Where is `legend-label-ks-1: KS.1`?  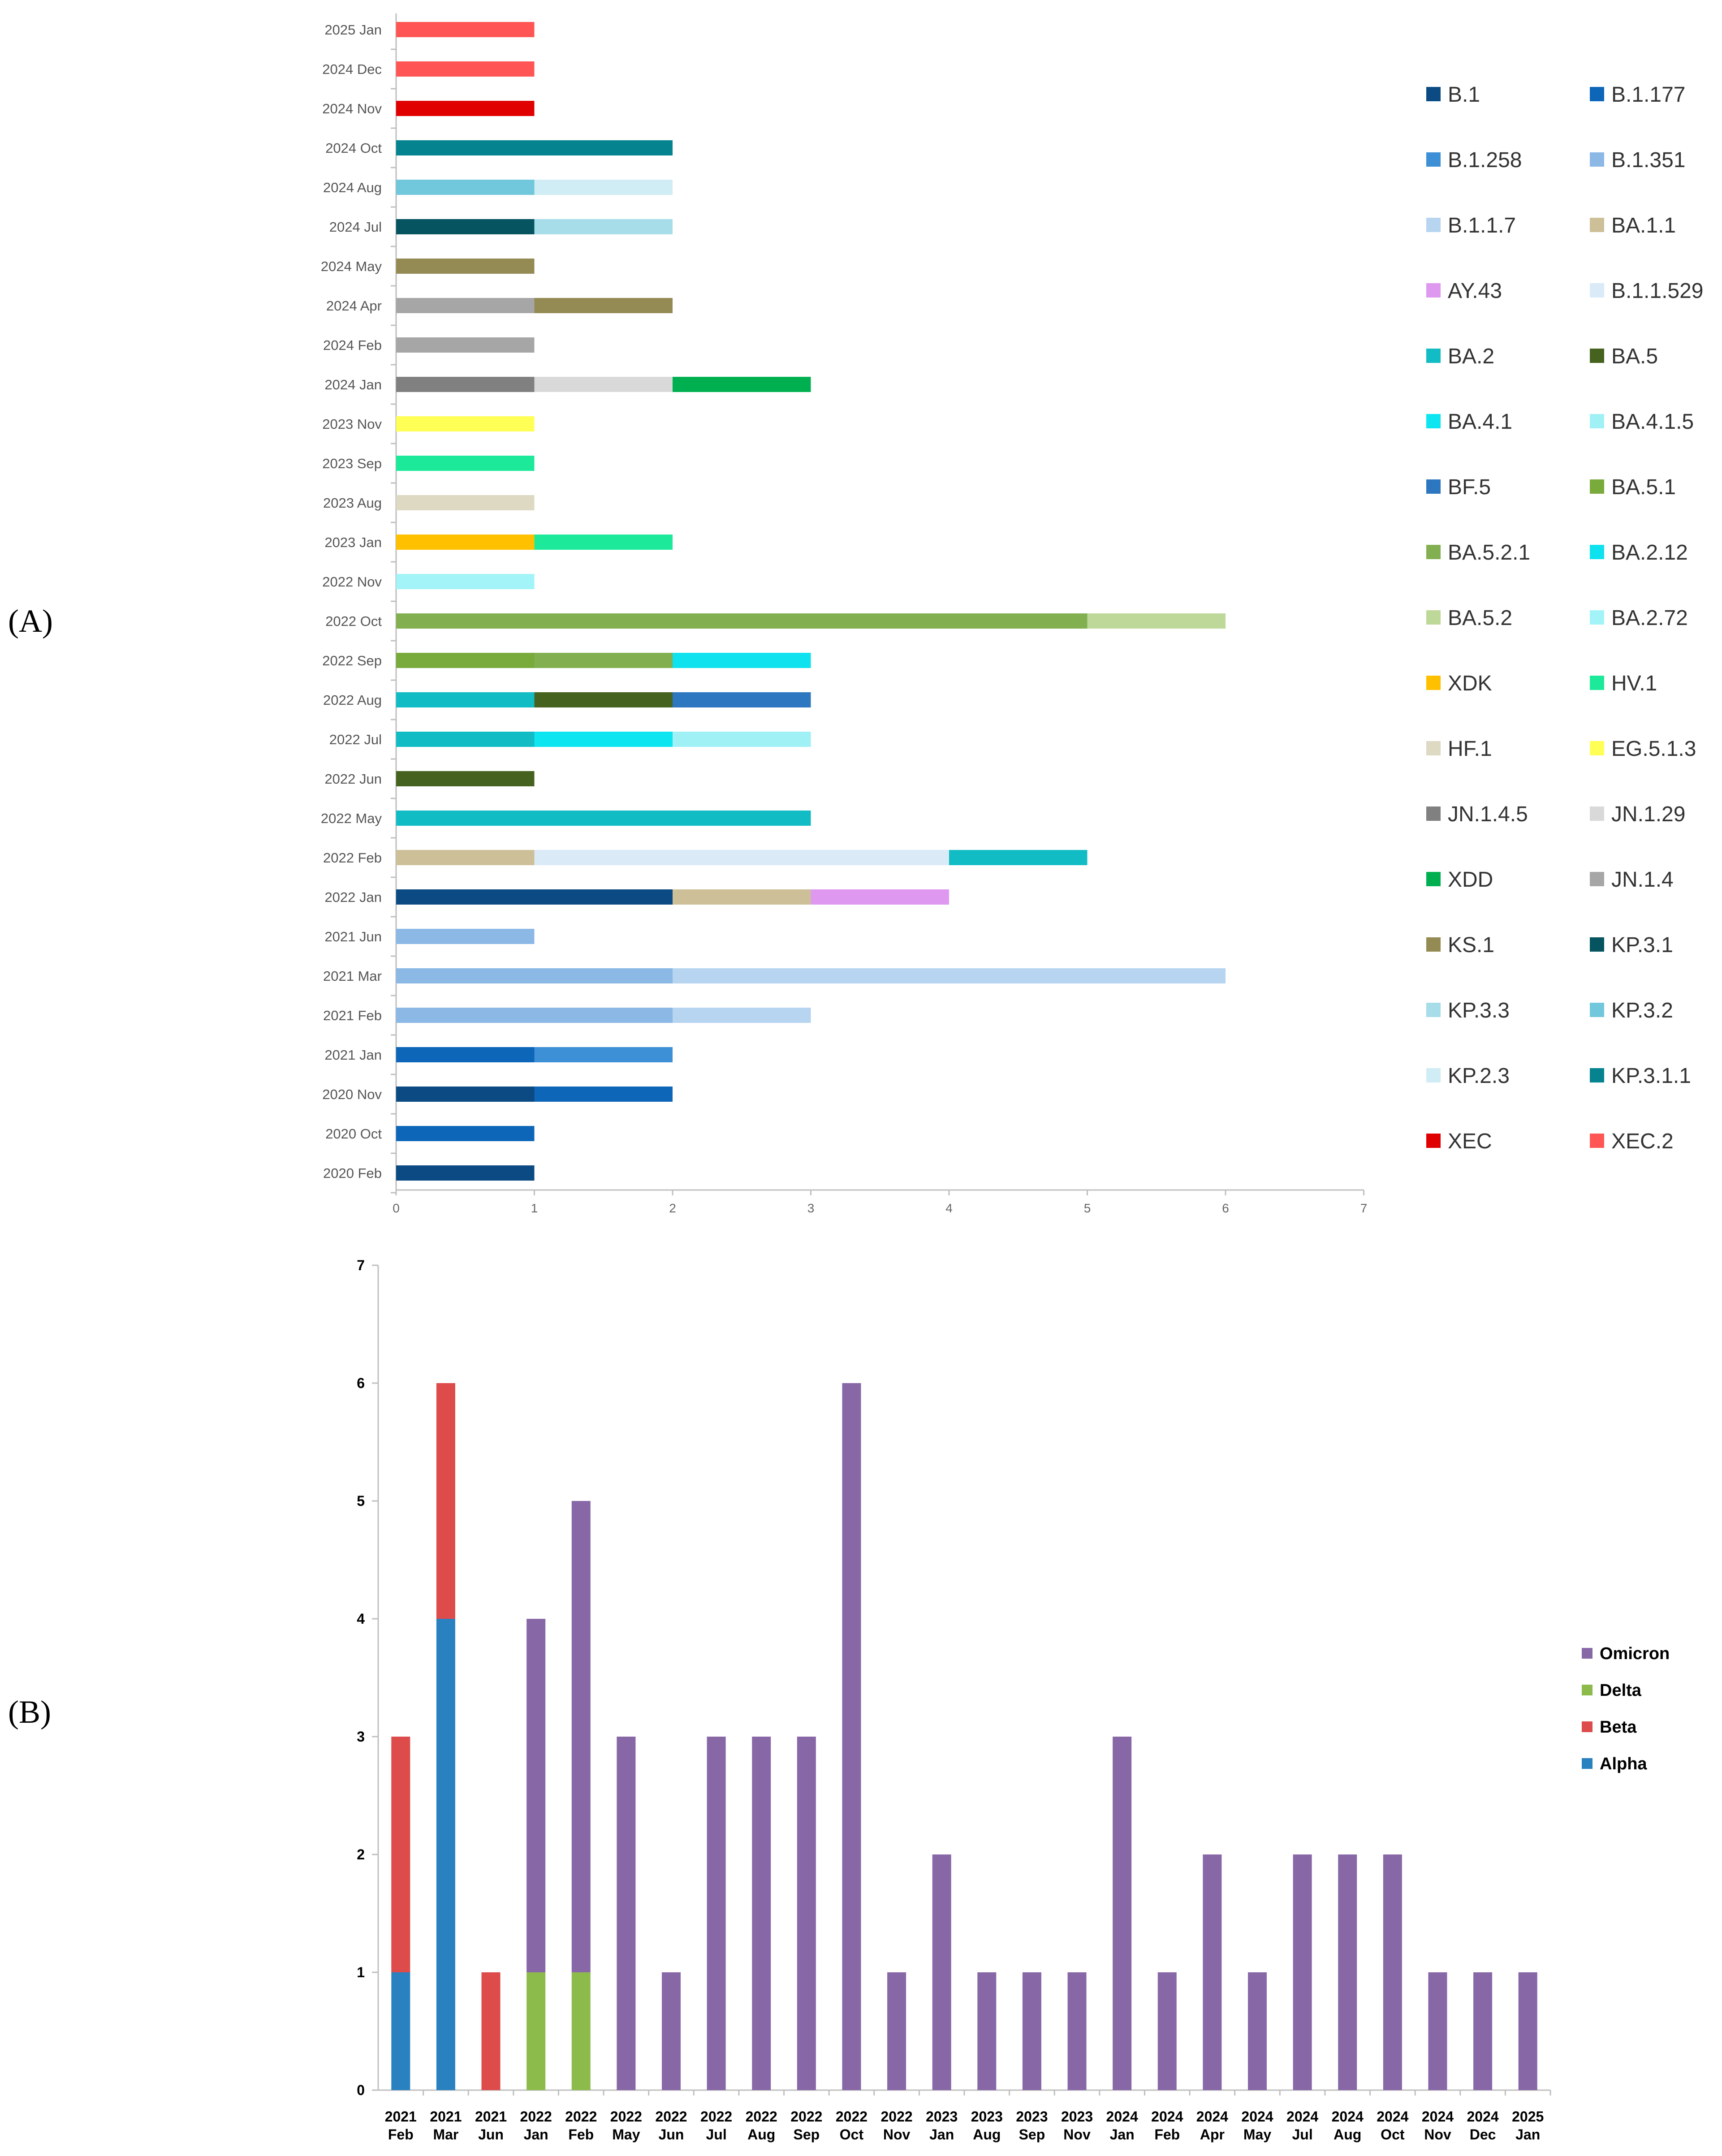
legend-label-ks-1: KS.1 is located at coordinates (1471, 945).